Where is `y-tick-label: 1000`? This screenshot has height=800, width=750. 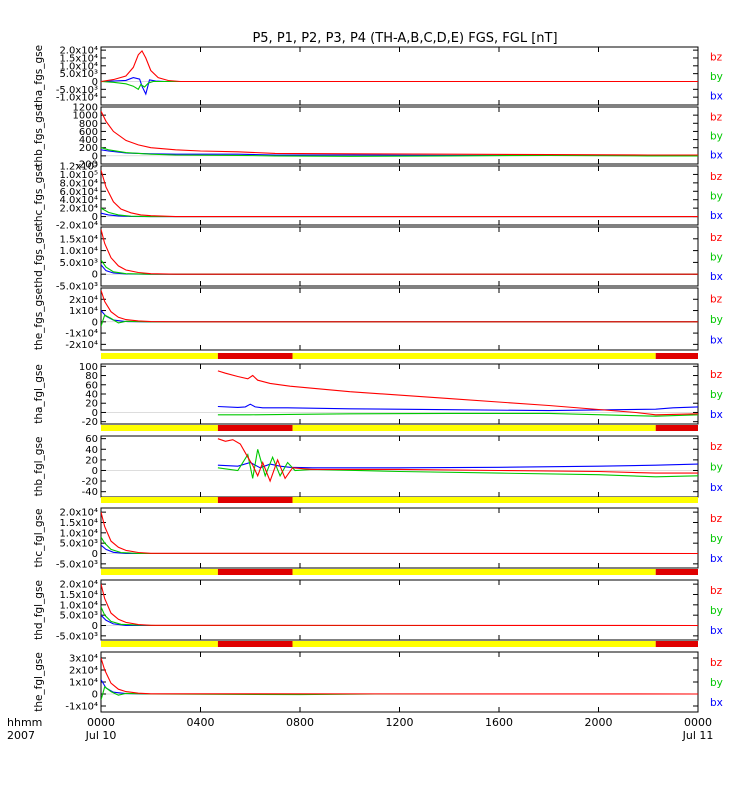 y-tick-label: 1000 is located at coordinates (85, 116).